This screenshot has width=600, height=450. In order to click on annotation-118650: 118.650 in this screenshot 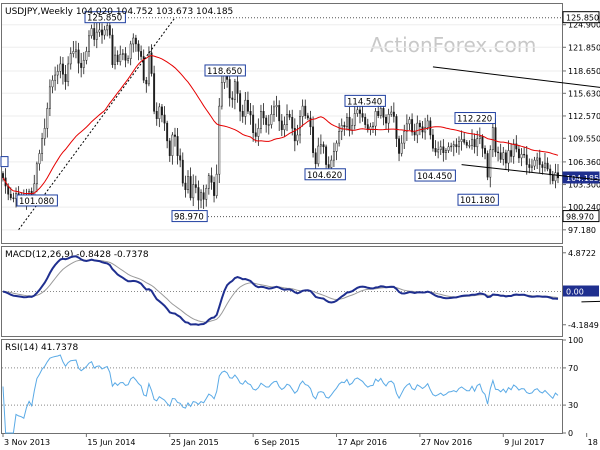, I will do `click(225, 70)`.